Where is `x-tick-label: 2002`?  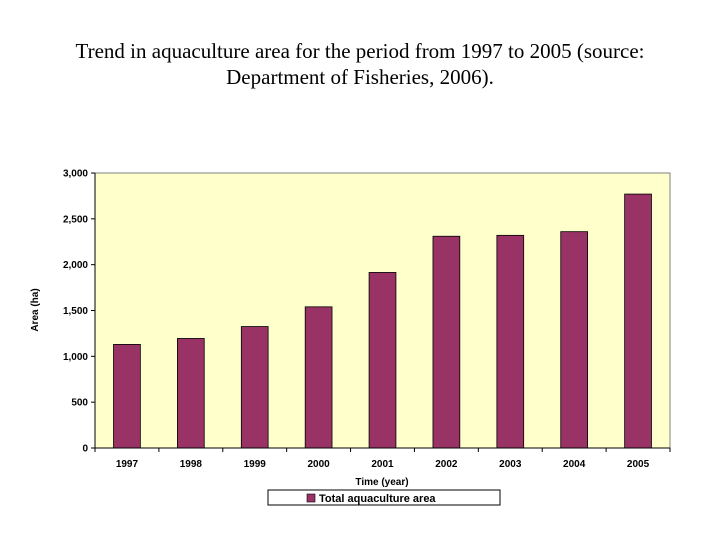 x-tick-label: 2002 is located at coordinates (446, 464).